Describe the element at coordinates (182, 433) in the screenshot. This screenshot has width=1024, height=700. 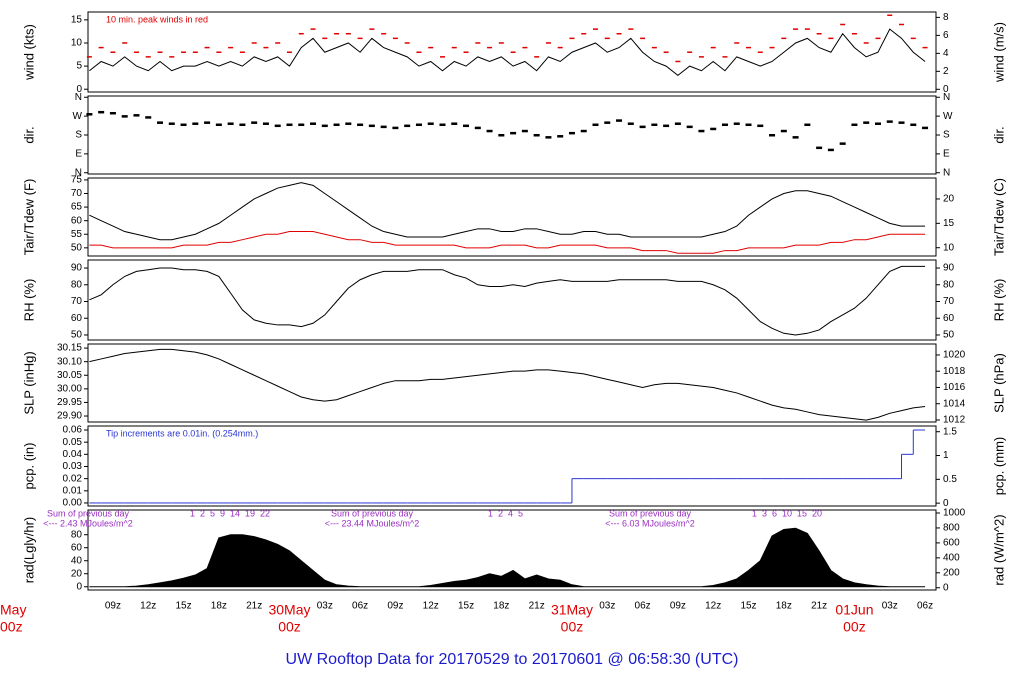
I see `annotation: Tip increments are 0.01in. (0.254mm.)` at that location.